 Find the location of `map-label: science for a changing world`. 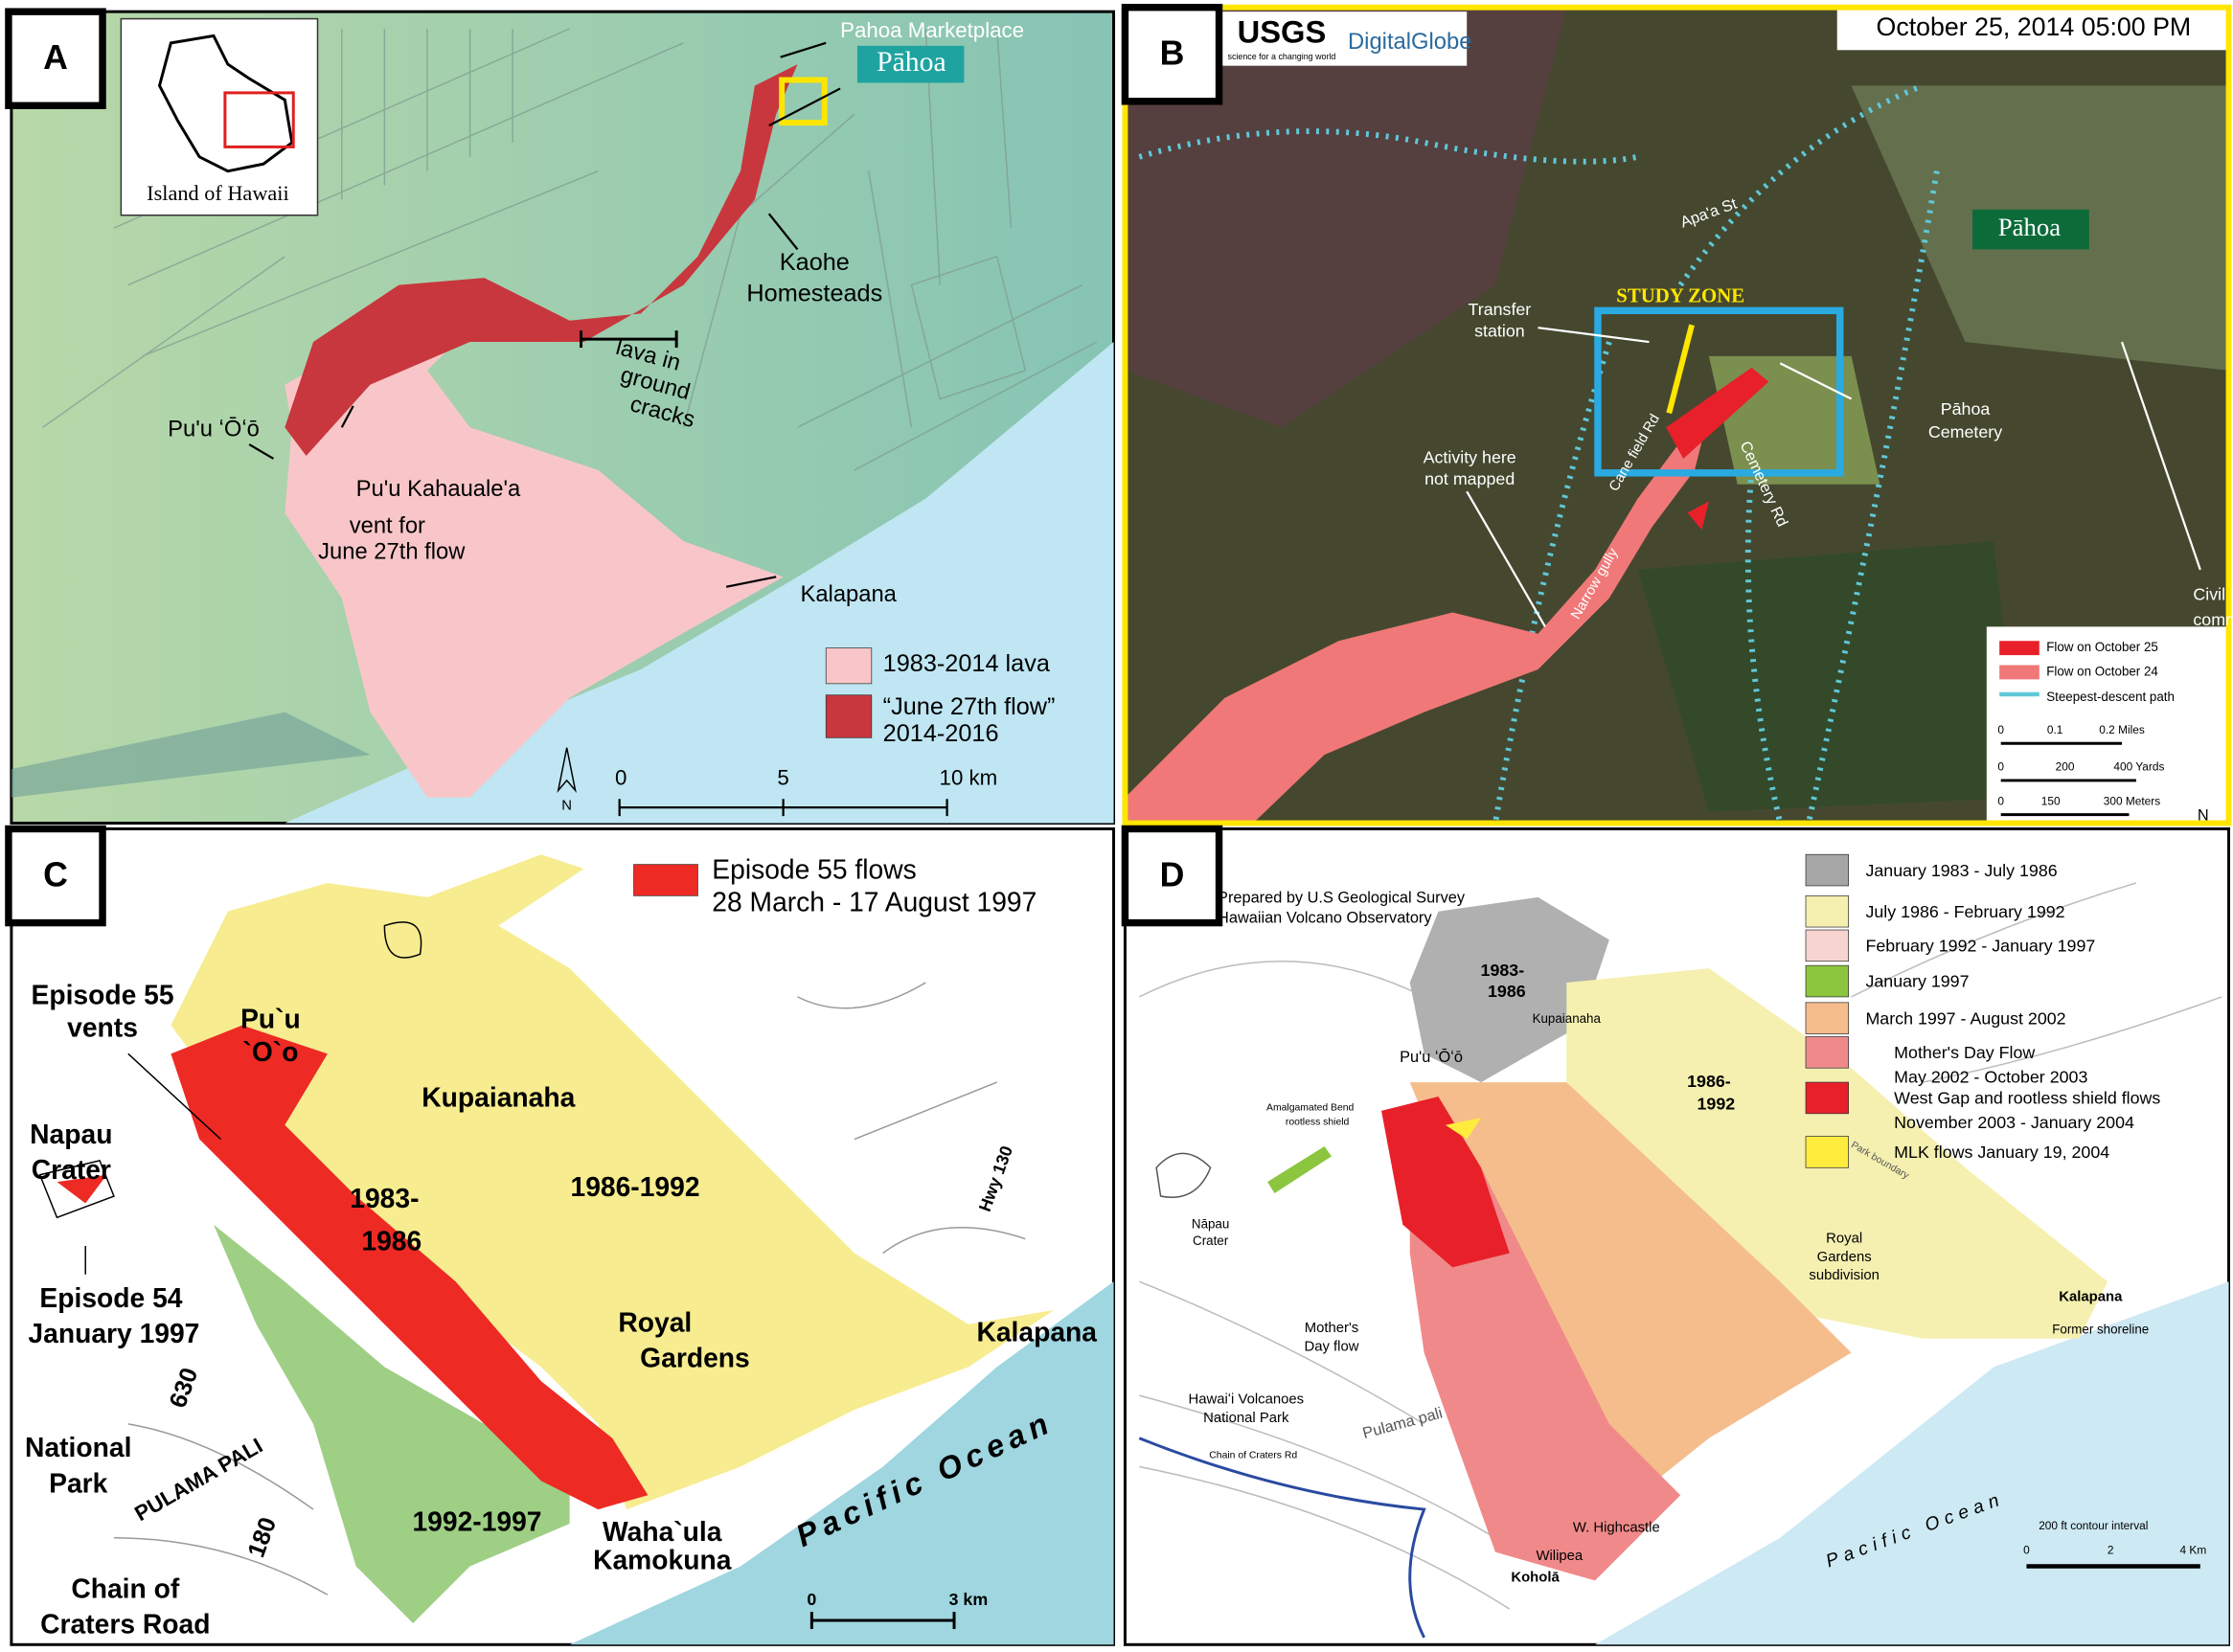

map-label: science for a changing world is located at coordinates (1282, 57).